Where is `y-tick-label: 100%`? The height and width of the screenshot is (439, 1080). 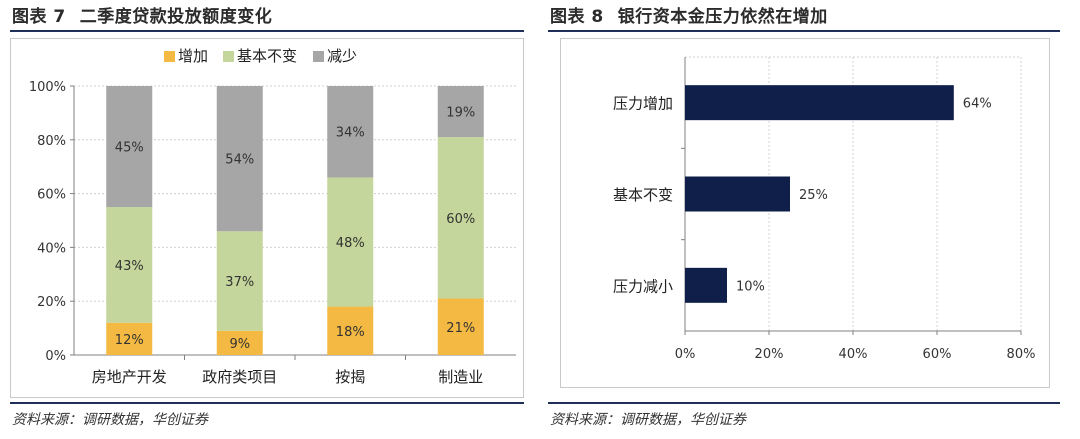
y-tick-label: 100% is located at coordinates (47, 87).